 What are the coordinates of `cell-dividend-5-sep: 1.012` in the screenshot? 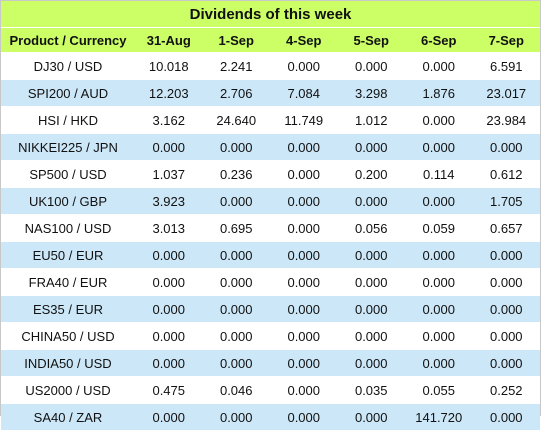 It's located at (372, 120).